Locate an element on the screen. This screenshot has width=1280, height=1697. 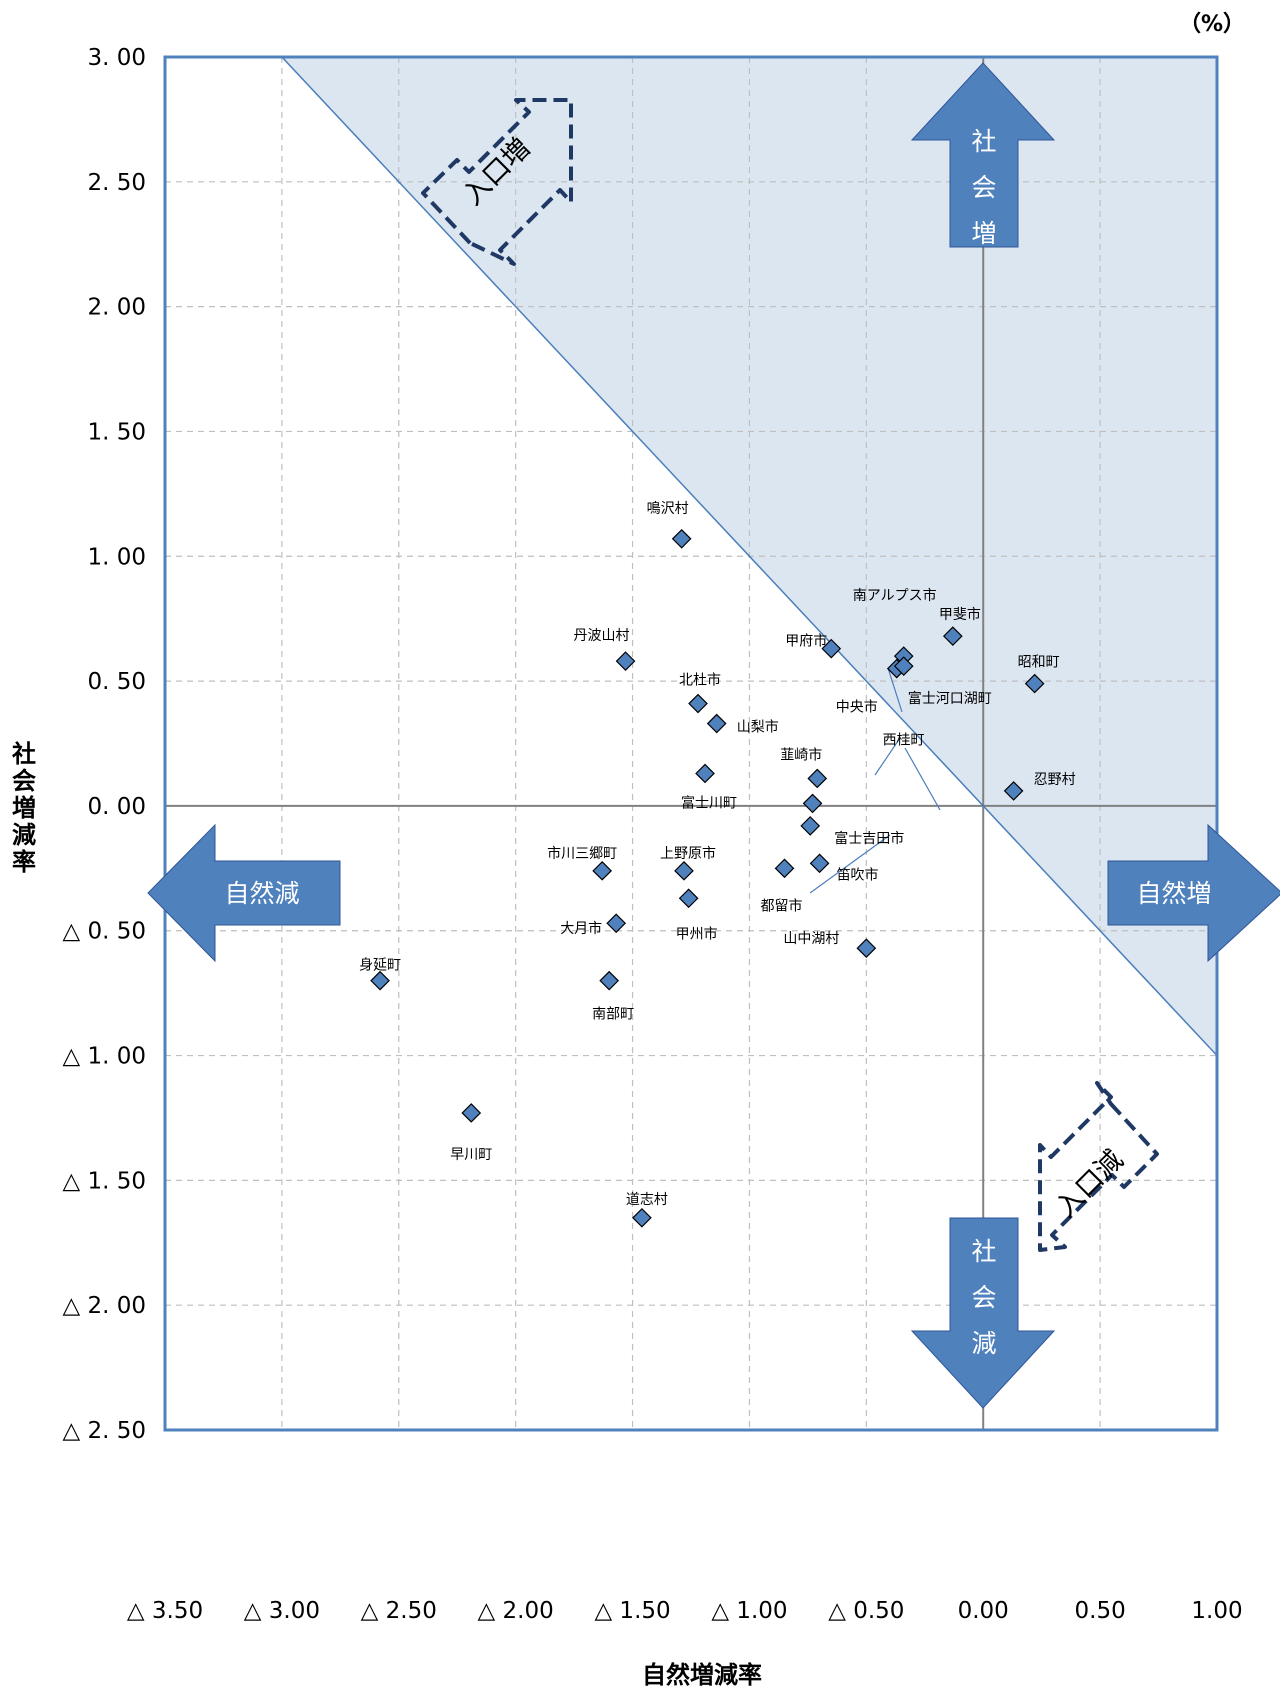
social-increase-char-3: 増 is located at coordinates (983, 233).